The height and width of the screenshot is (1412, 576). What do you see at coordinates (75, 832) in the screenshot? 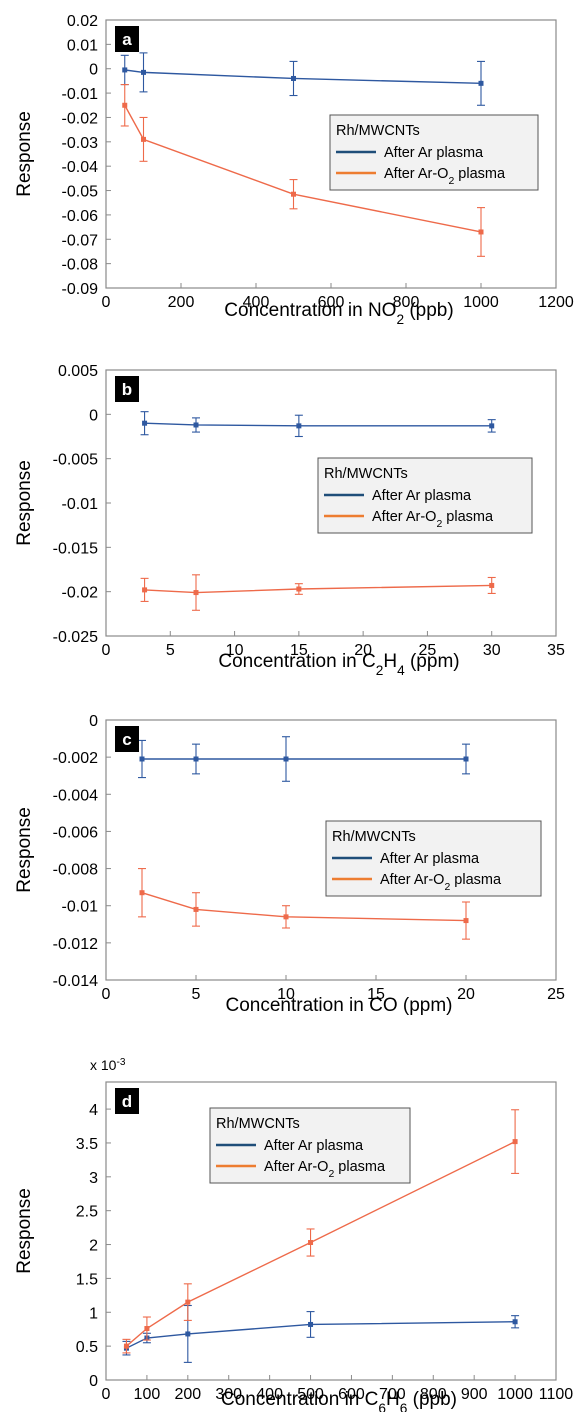
I see `y-tick-label: -0.006` at bounding box center [75, 832].